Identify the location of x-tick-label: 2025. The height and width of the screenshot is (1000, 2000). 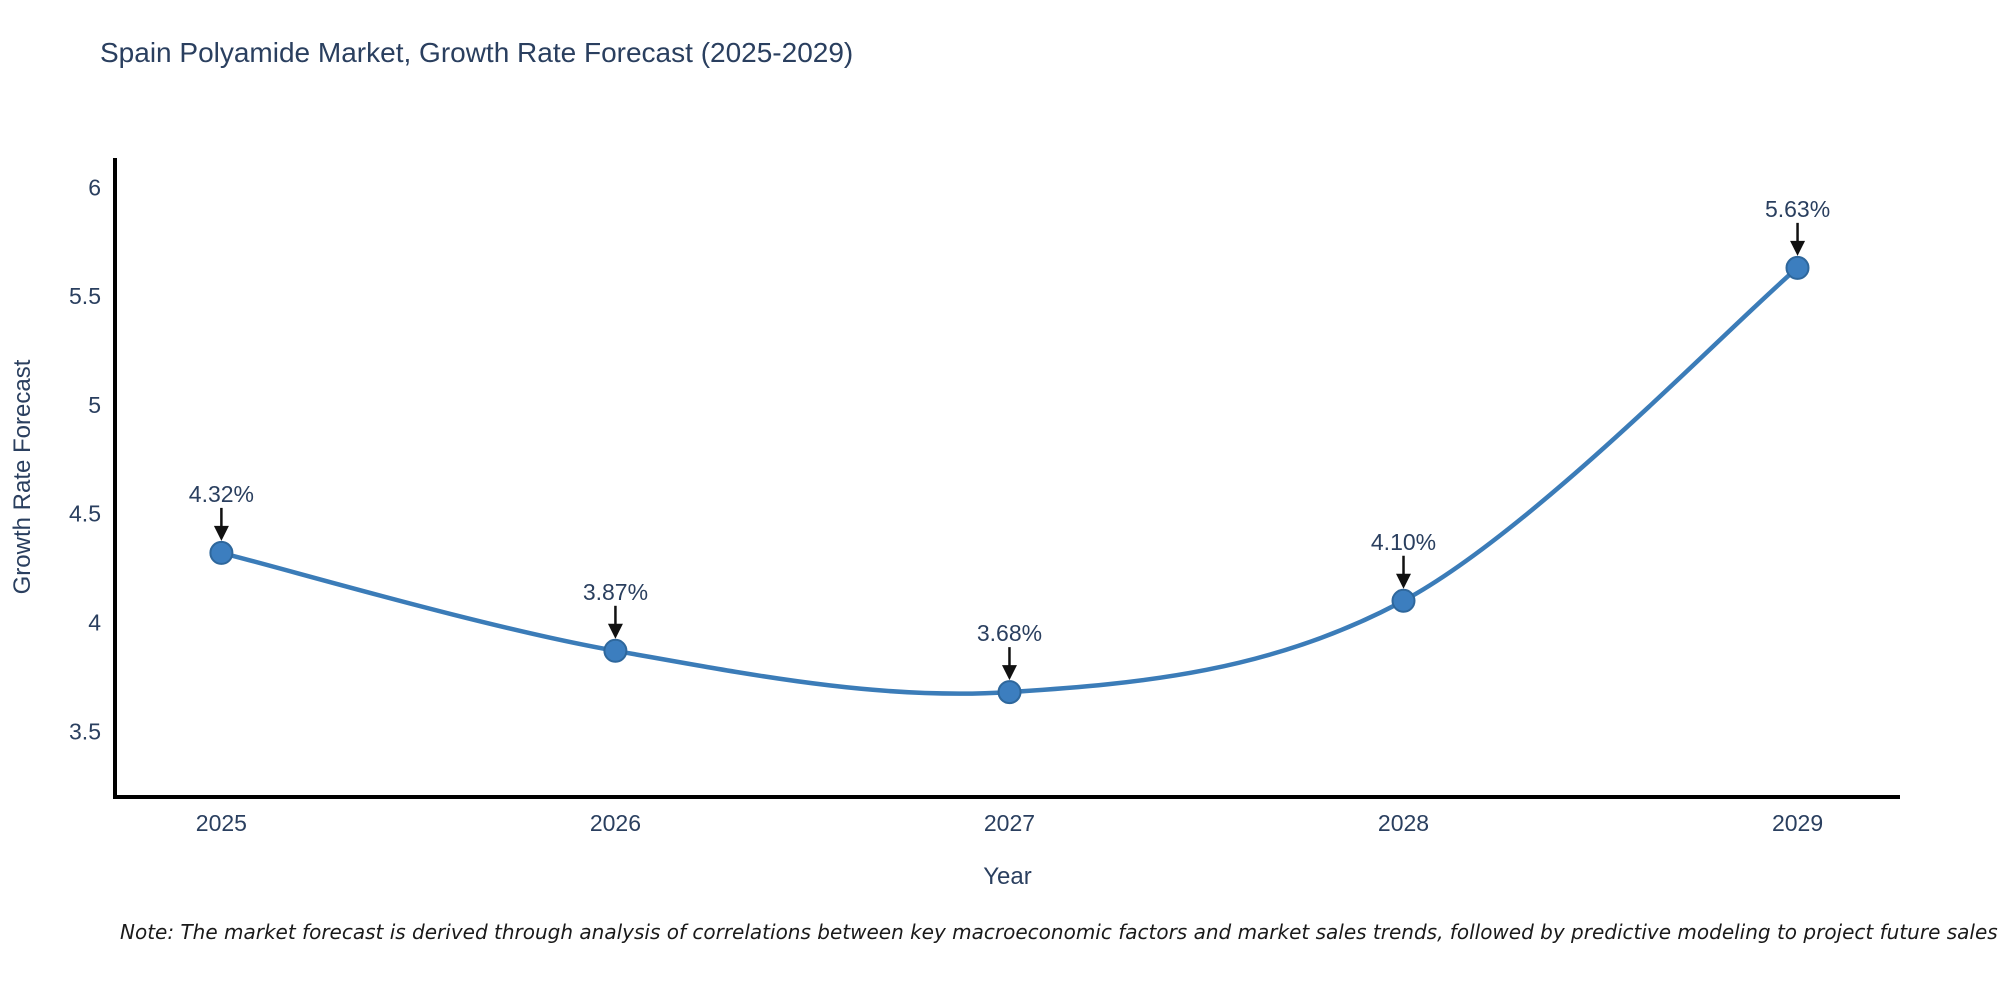
(221, 823).